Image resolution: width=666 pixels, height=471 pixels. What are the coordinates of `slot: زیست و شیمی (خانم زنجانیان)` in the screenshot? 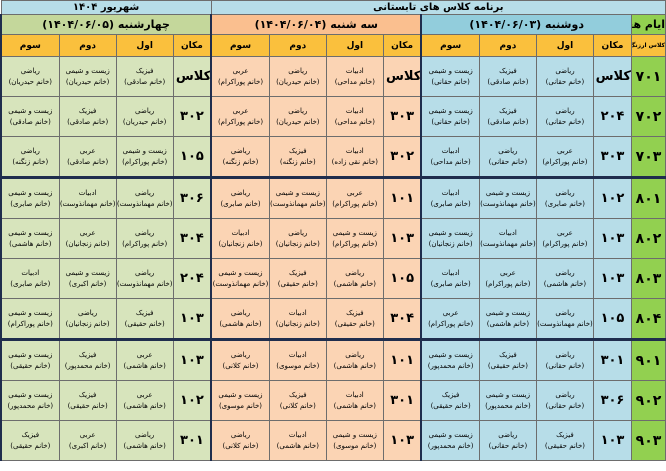 It's located at (450, 238).